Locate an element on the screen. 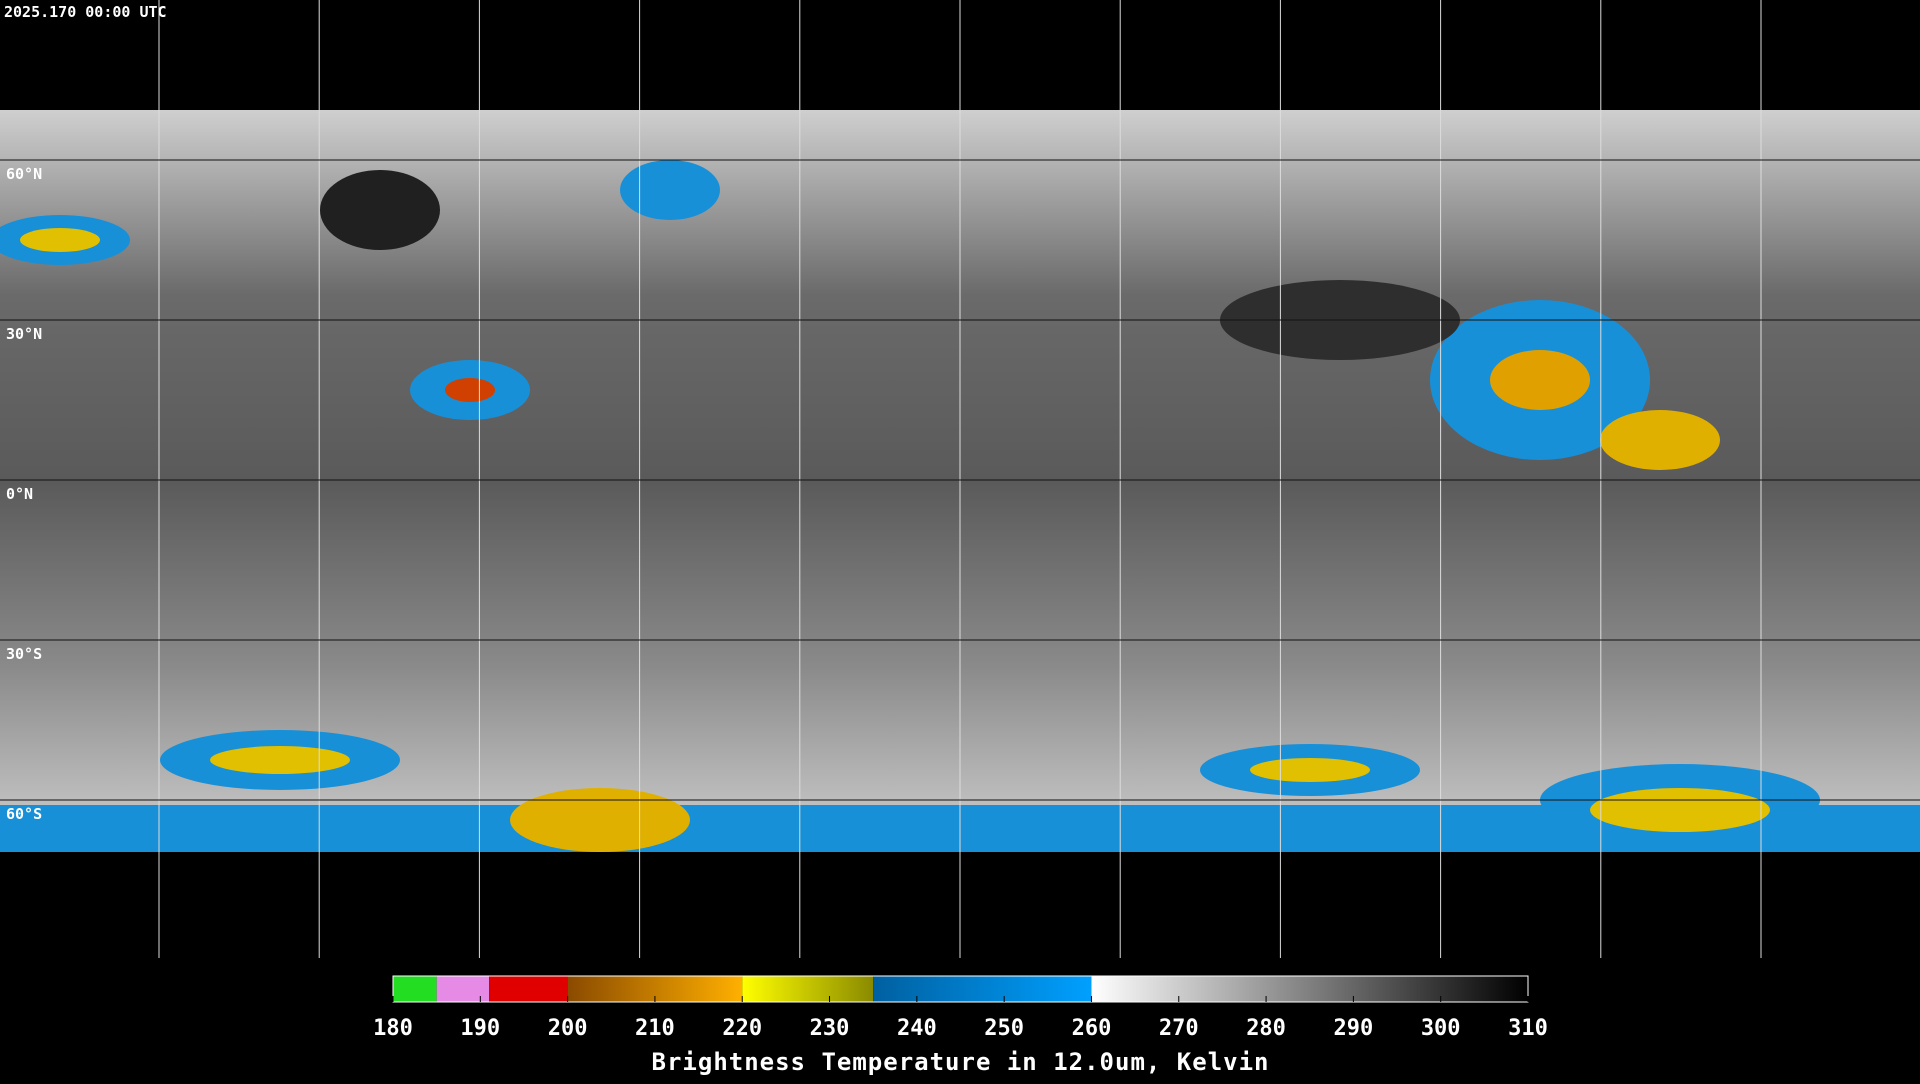  colorbar-frame is located at coordinates (960, 989).